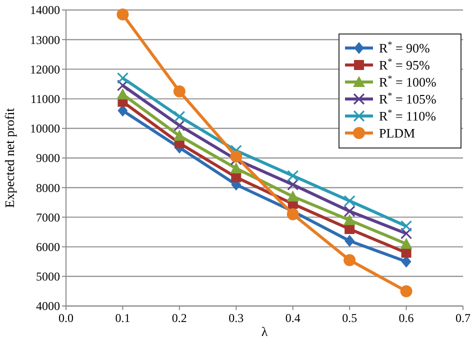 The width and height of the screenshot is (474, 346). I want to click on x-tick-label: 0.2, so click(179, 318).